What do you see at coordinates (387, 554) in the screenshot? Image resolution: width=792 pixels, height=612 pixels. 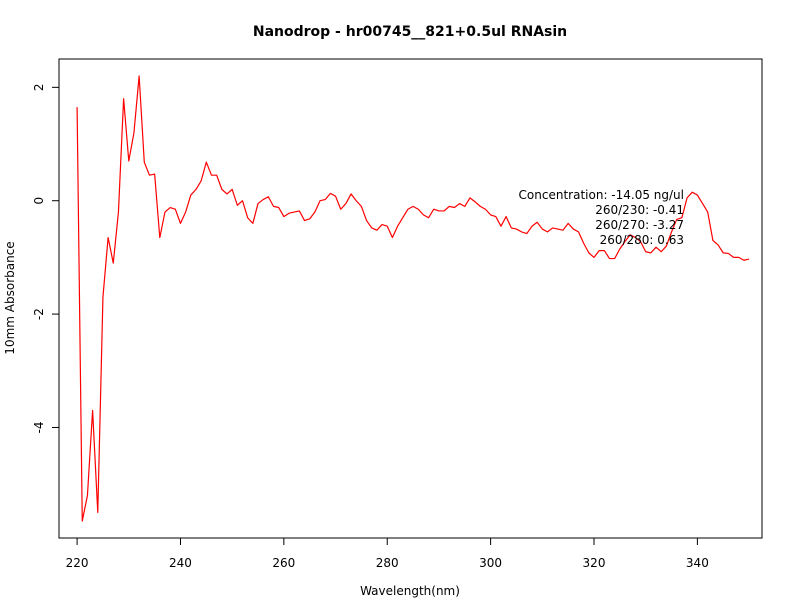 I see `x-axis: 220 240 260 280 300 320 340` at bounding box center [387, 554].